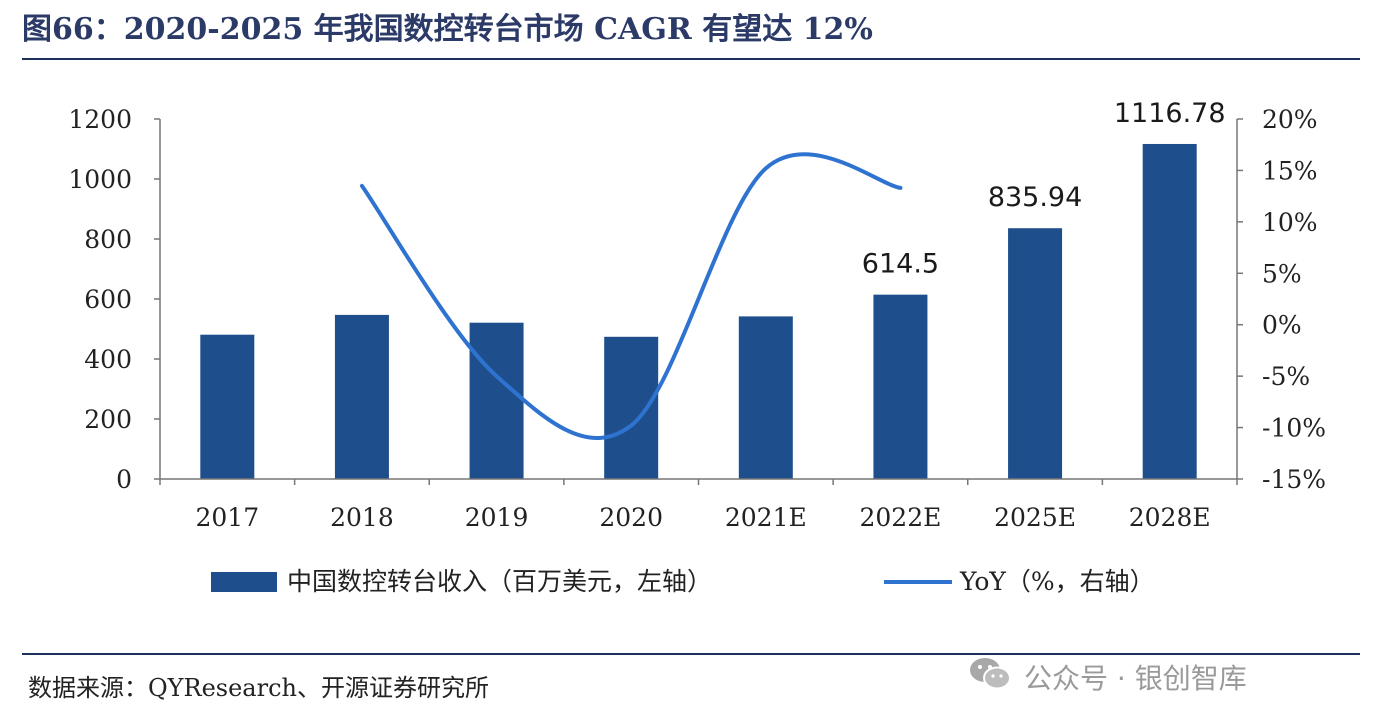  What do you see at coordinates (108, 359) in the screenshot?
I see `y-left-tick-label: 400` at bounding box center [108, 359].